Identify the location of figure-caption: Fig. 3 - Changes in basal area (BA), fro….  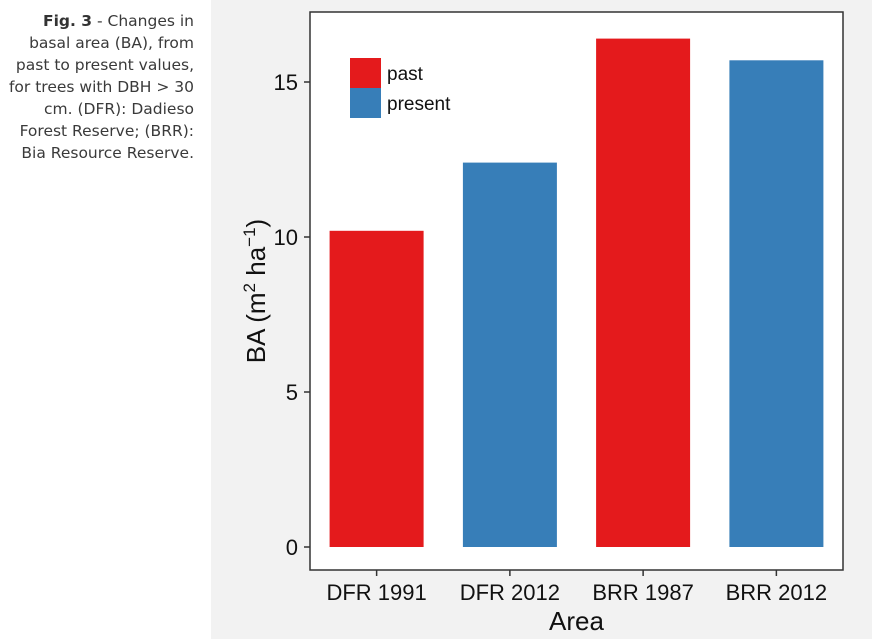
(97, 87).